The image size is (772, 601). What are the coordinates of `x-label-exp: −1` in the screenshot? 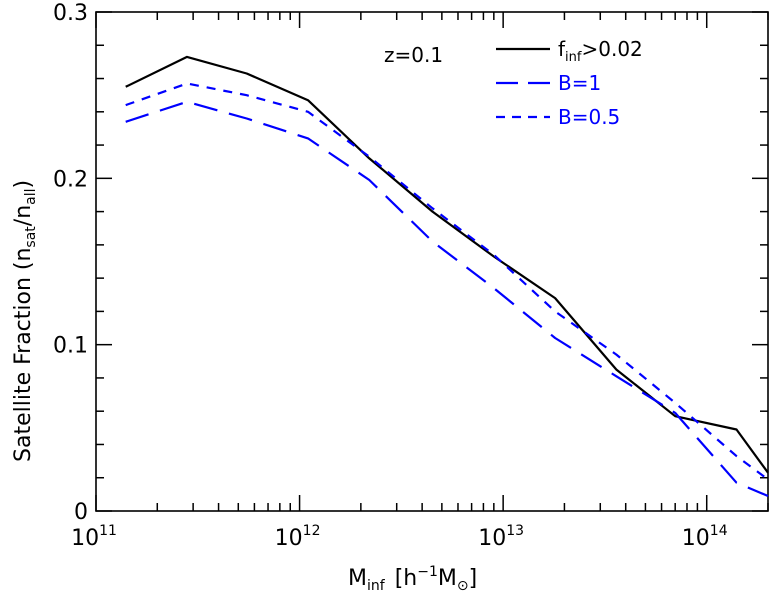 It's located at (427, 572).